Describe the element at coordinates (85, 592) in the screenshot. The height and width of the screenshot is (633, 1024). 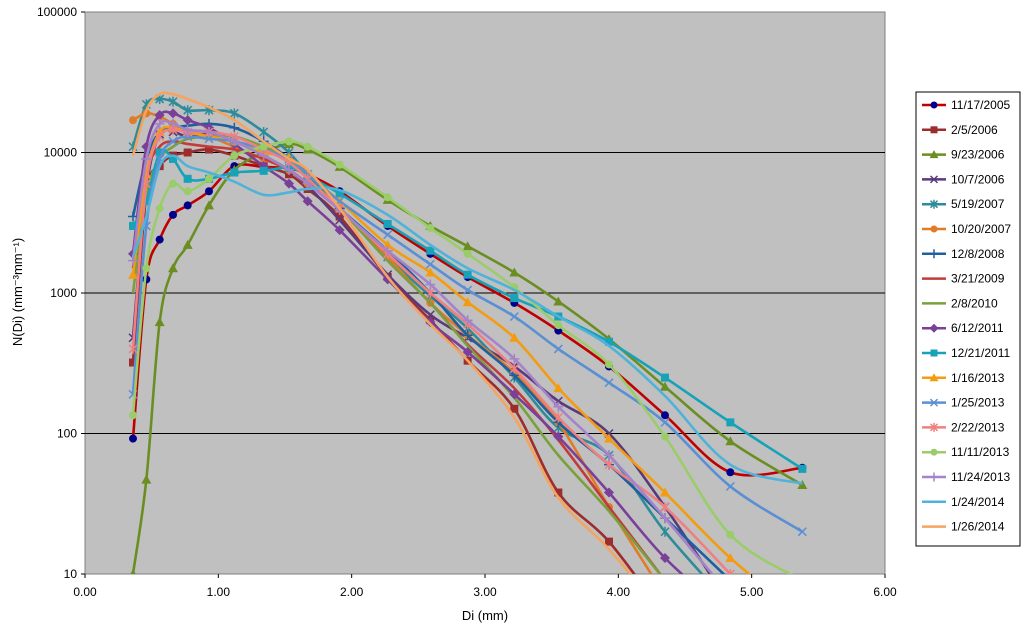
I see `x-tick-label: 0.00` at that location.